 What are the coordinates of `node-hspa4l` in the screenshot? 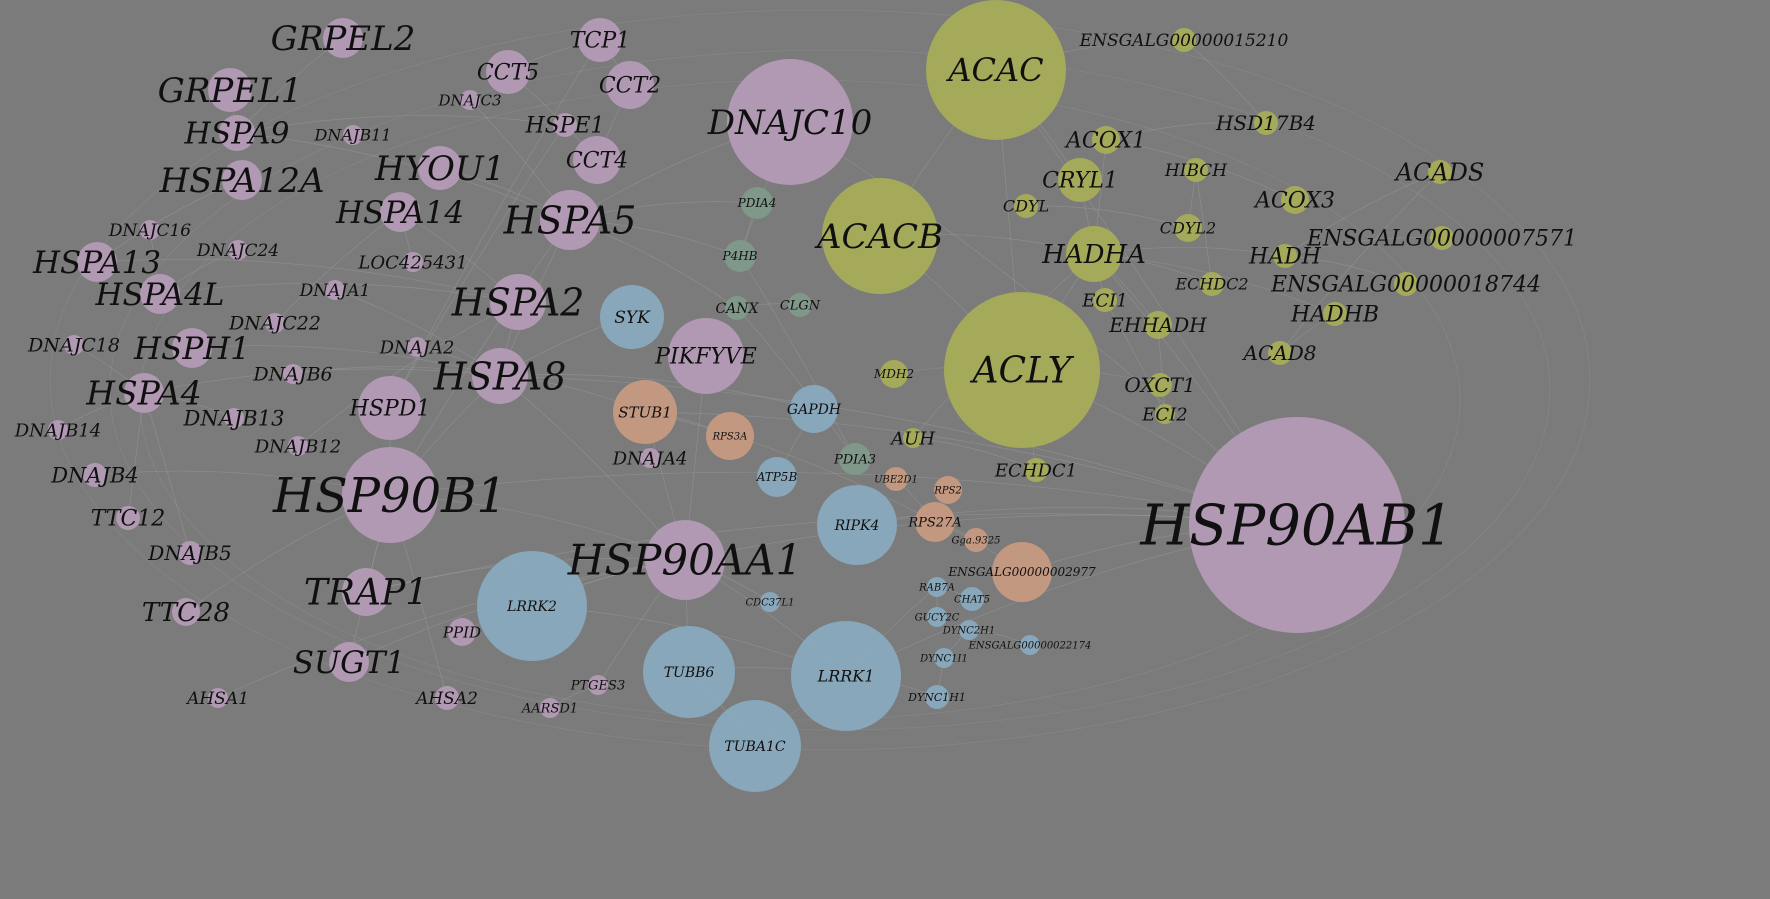 It's located at (160, 294).